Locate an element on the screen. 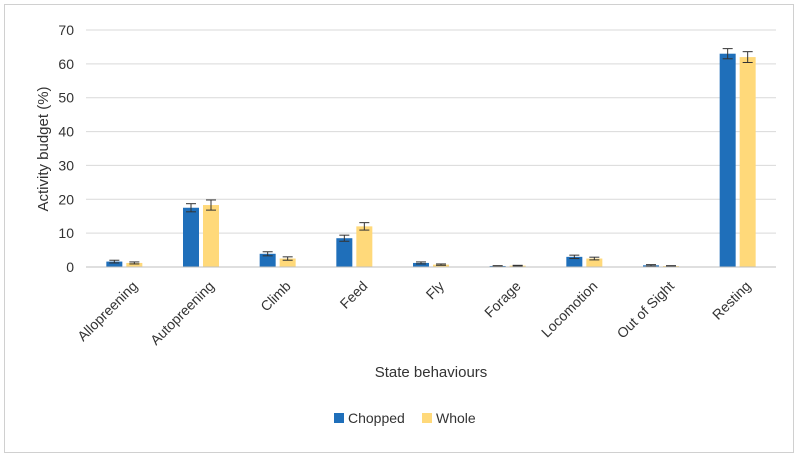 This screenshot has width=800, height=459. legend-item: Whole is located at coordinates (449, 418).